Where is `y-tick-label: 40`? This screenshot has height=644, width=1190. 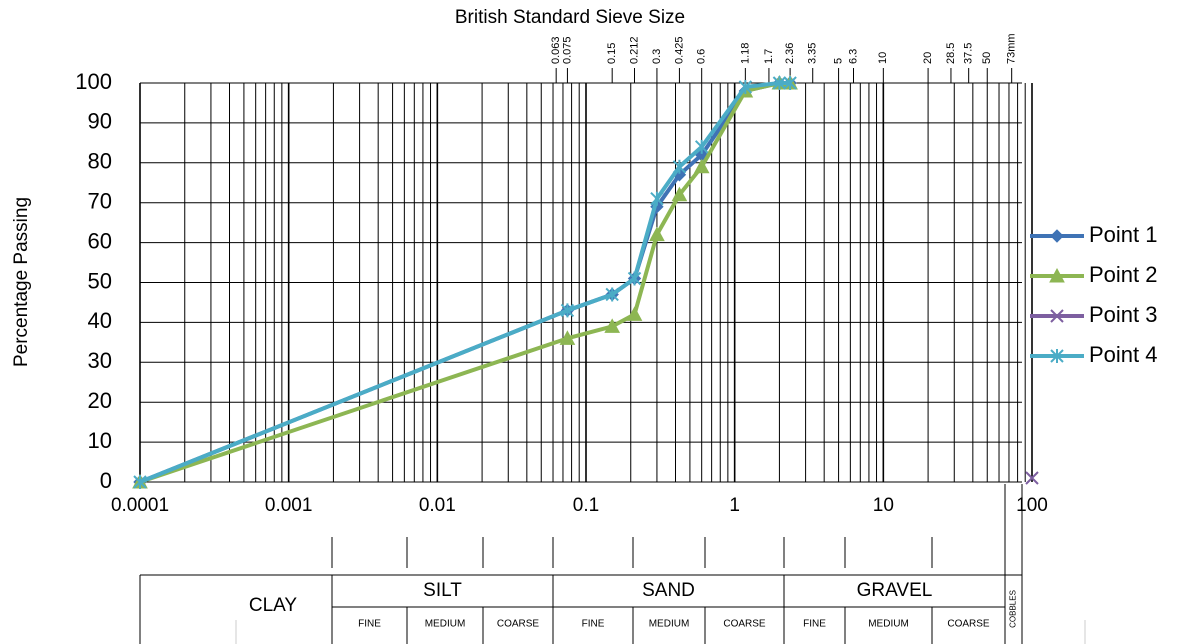 y-tick-label: 40 is located at coordinates (100, 320).